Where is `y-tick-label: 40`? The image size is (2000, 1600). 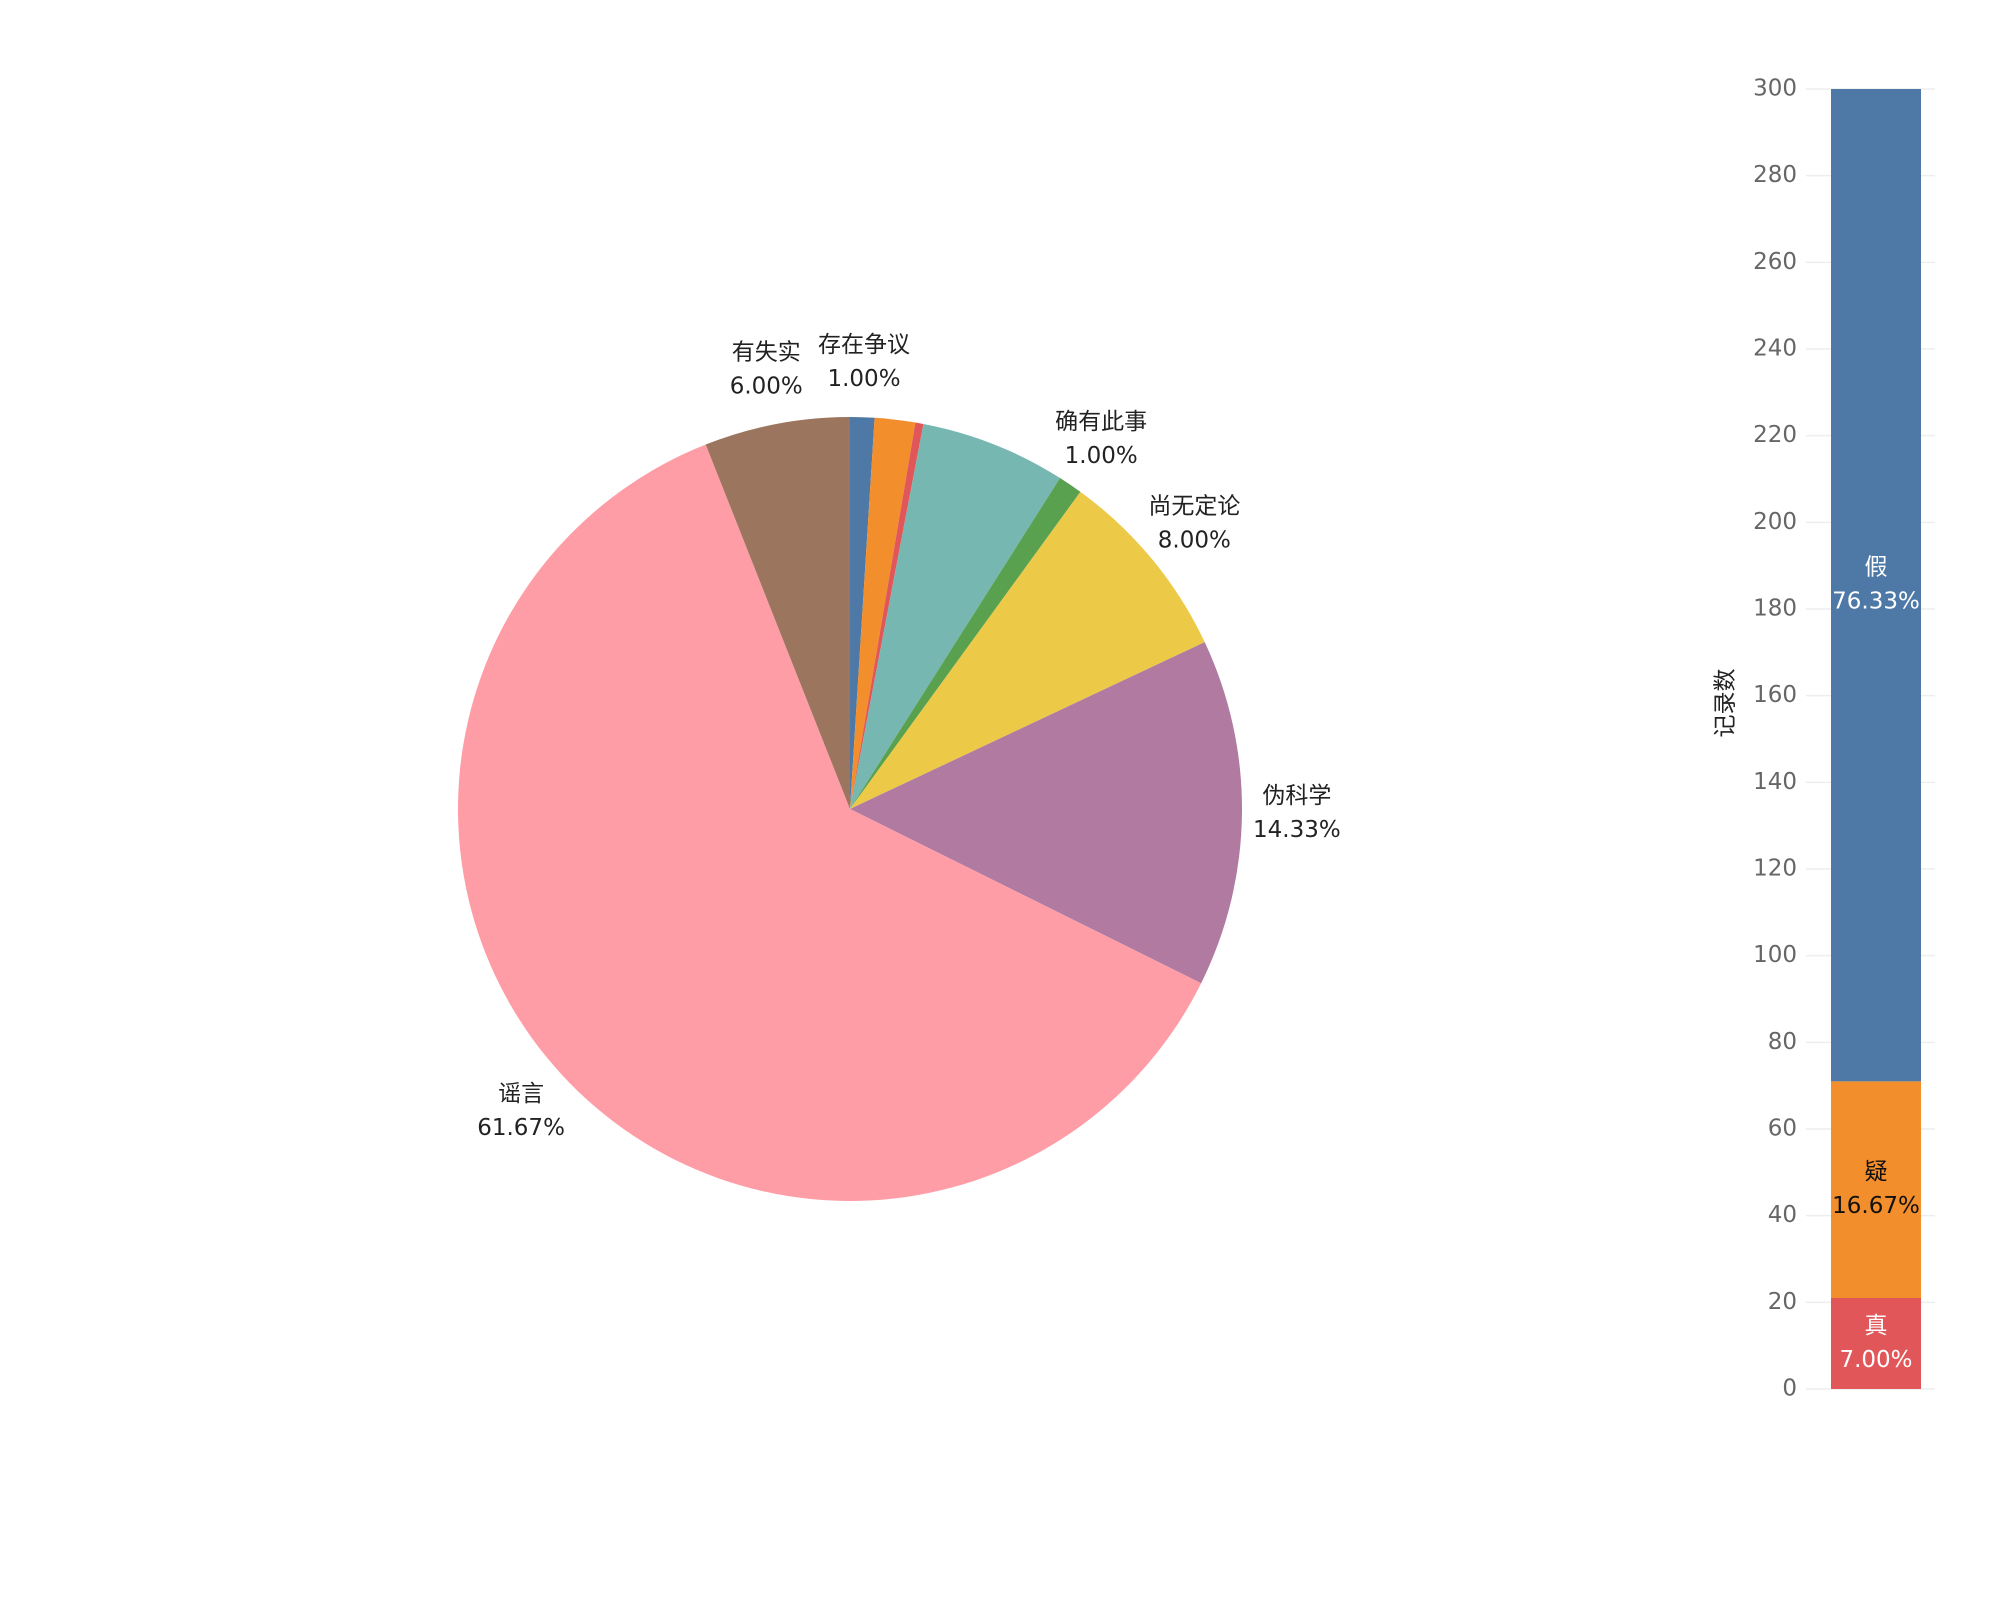
y-tick-label: 40 is located at coordinates (1782, 1215).